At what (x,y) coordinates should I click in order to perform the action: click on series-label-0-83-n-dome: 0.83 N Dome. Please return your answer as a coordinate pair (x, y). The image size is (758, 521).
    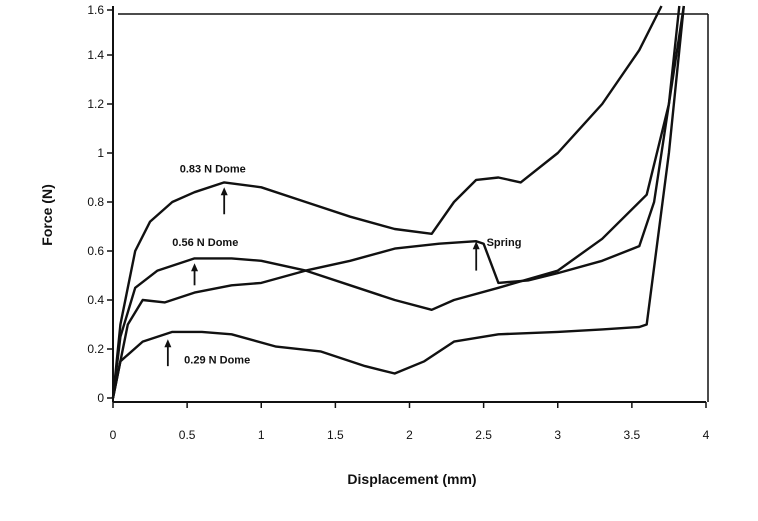
    Looking at the image, I should click on (213, 170).